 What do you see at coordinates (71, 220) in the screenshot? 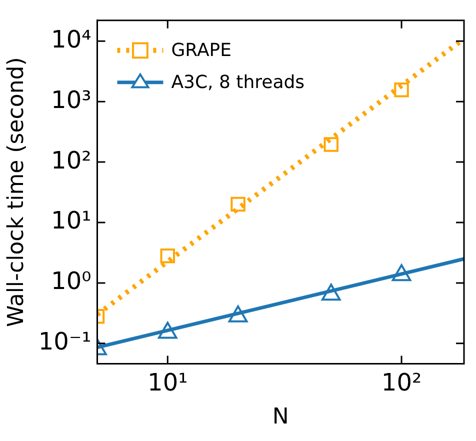
I see `y-tick-label: 10¹` at bounding box center [71, 220].